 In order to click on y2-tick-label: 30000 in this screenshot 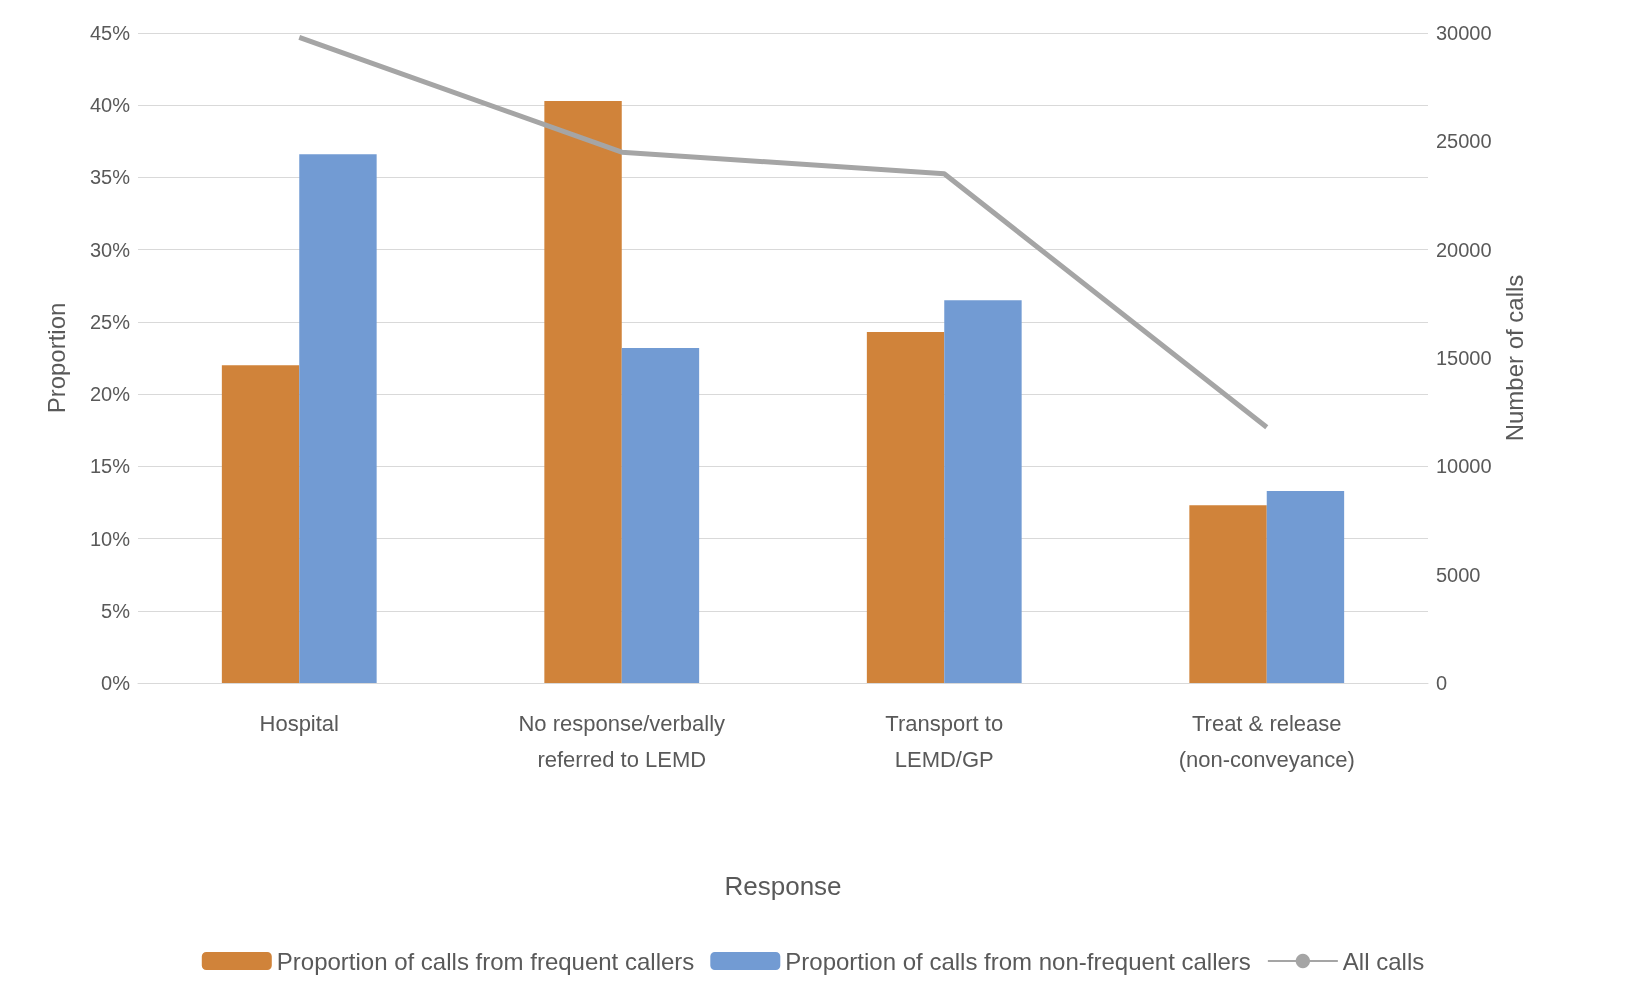, I will do `click(1464, 33)`.